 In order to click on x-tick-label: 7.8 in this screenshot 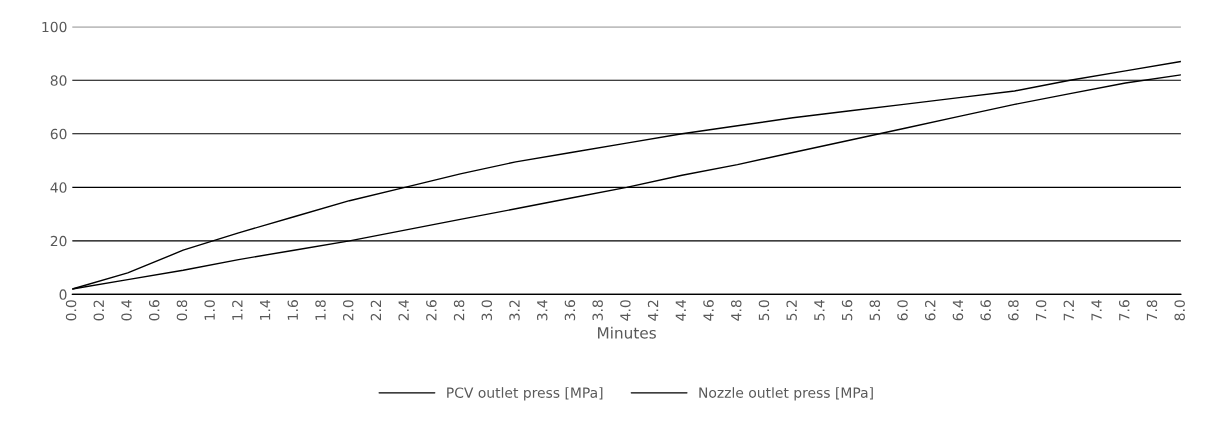, I will do `click(1152, 310)`.